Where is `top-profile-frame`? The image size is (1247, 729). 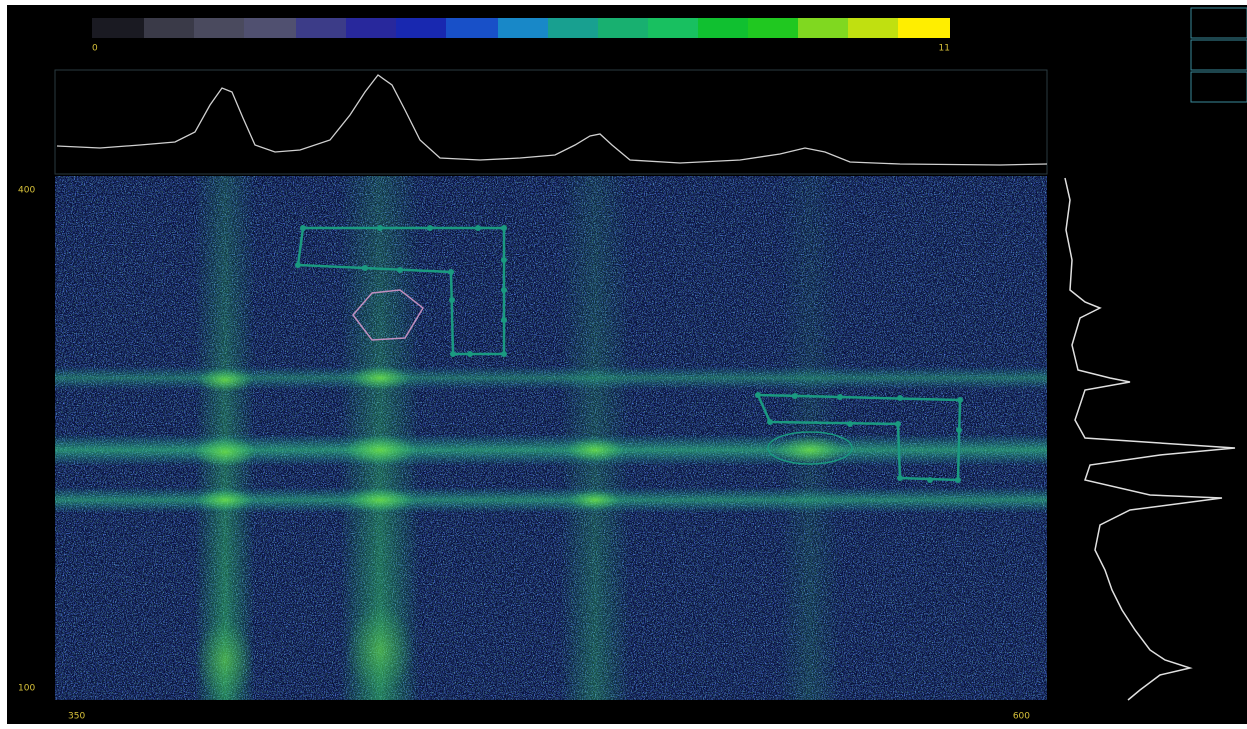 top-profile-frame is located at coordinates (551, 122).